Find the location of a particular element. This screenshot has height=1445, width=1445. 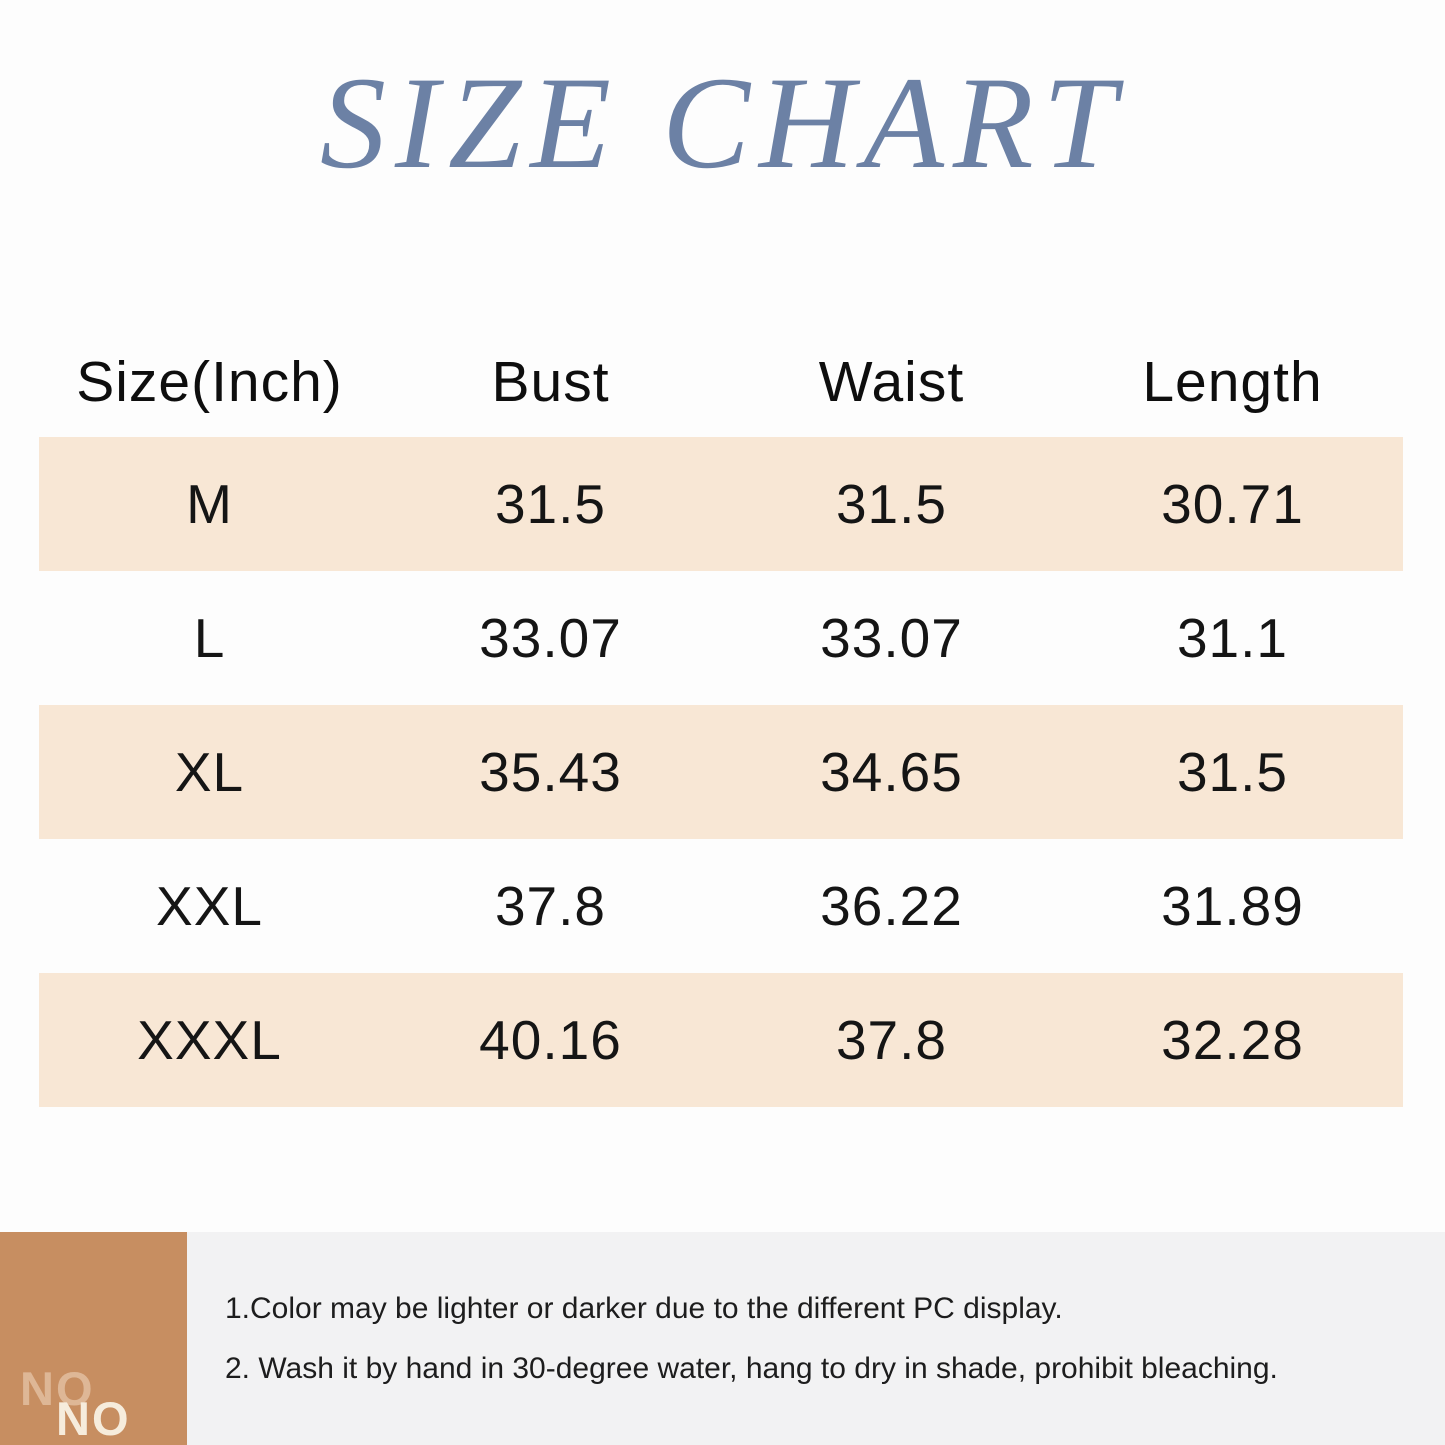

note-badge: NO TE NO TE is located at coordinates (93, 1338).